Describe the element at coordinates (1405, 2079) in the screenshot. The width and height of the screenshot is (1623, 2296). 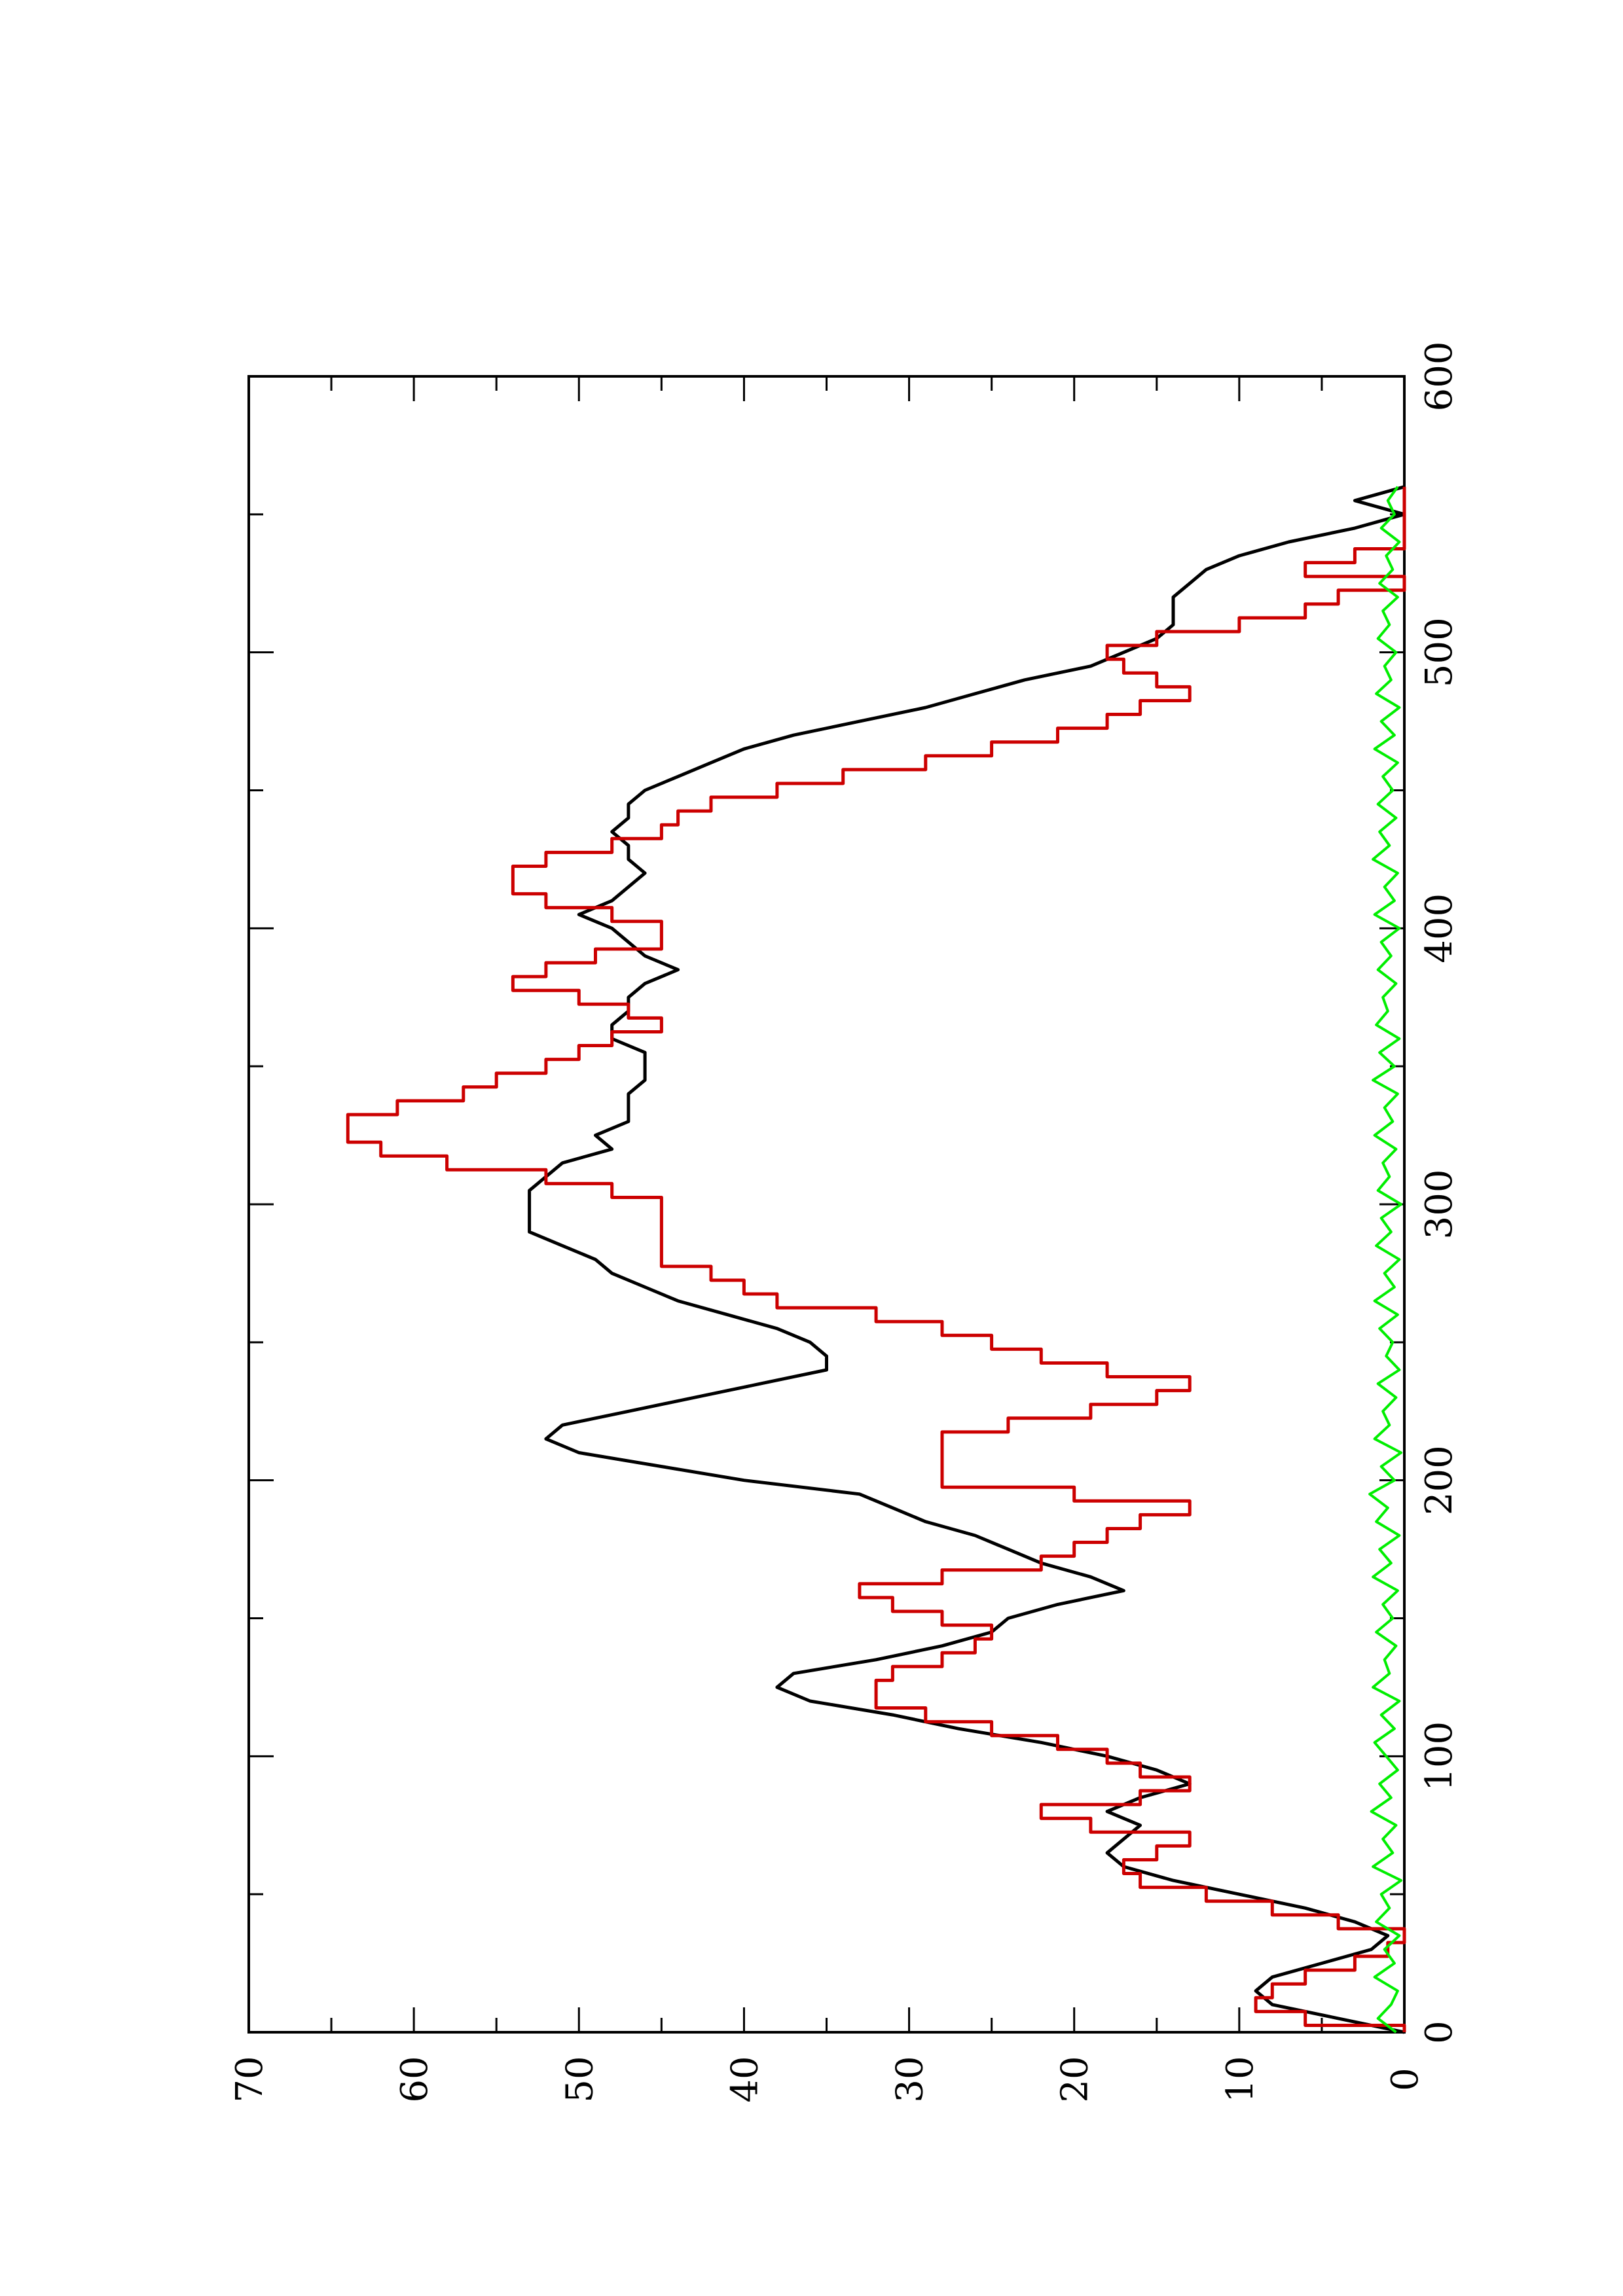
I see `y-tick-label: 0` at that location.